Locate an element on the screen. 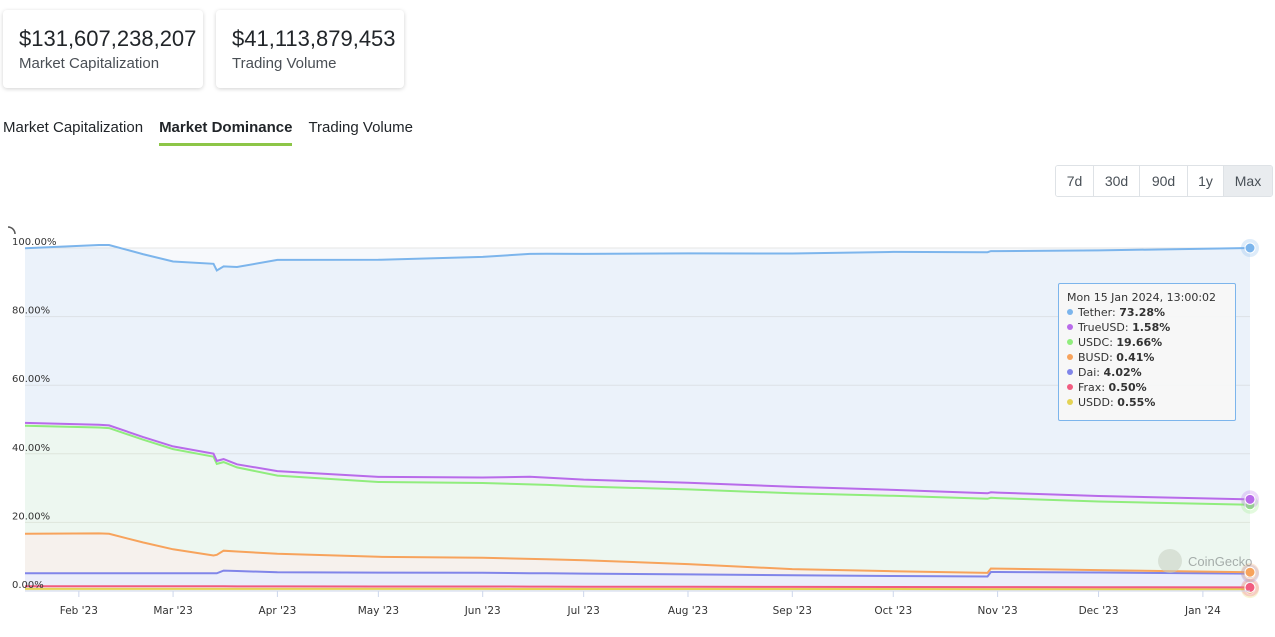  tooltip-series-name: Frax is located at coordinates (1090, 387).